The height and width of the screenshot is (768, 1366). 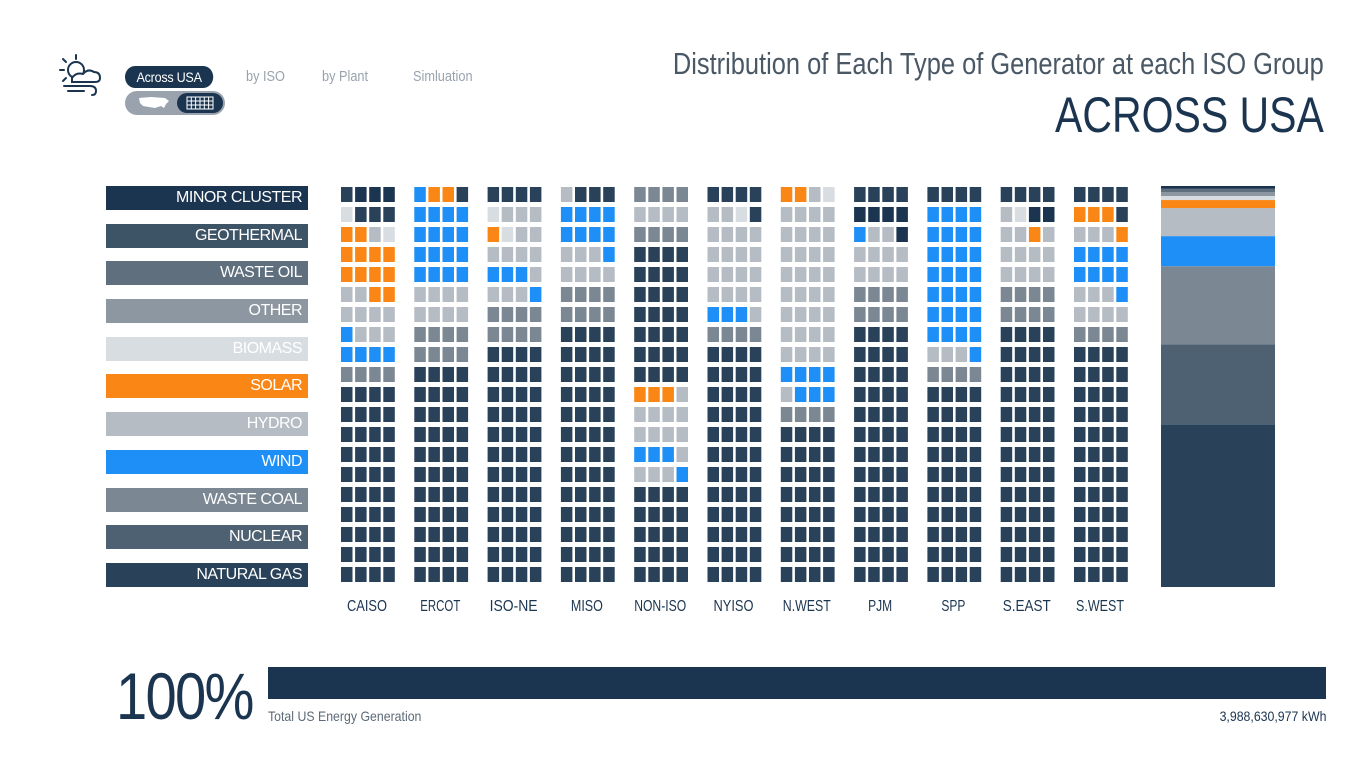 I want to click on legend-nuclear: NUCLEAR, so click(x=207, y=537).